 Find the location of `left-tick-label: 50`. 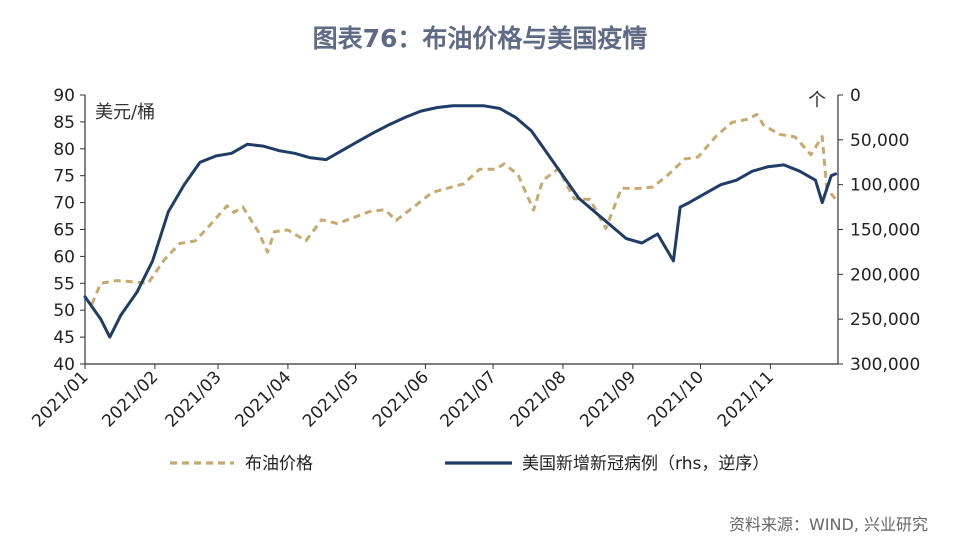

left-tick-label: 50 is located at coordinates (64, 311).